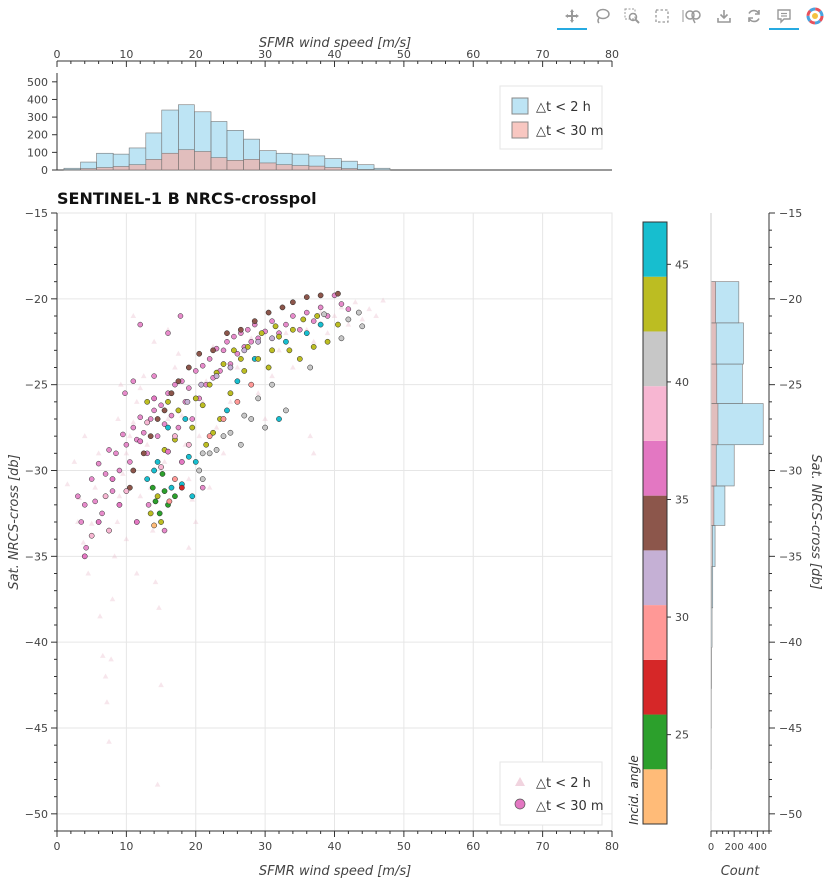 Image resolution: width=825 pixels, height=880 pixels. Describe the element at coordinates (741, 871) in the screenshot. I see `right-histogram-x-label: Count` at that location.